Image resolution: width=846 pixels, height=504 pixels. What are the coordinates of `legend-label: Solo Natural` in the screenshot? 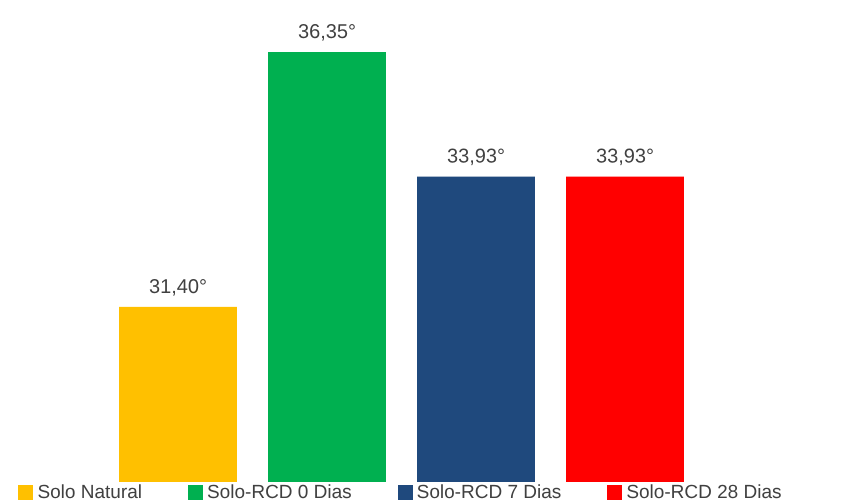 It's located at (89, 492).